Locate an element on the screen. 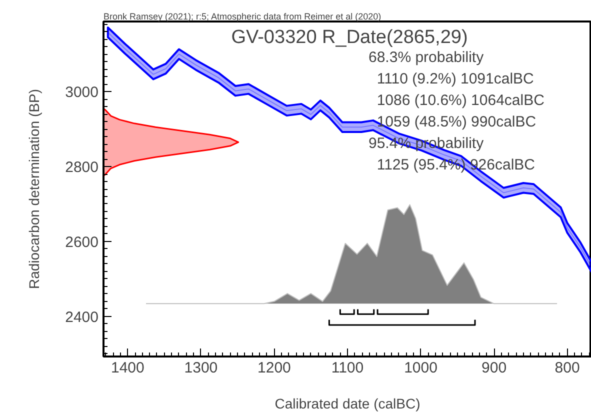  y-axis-title: Radiocarbon determination (BP) is located at coordinates (34, 188).